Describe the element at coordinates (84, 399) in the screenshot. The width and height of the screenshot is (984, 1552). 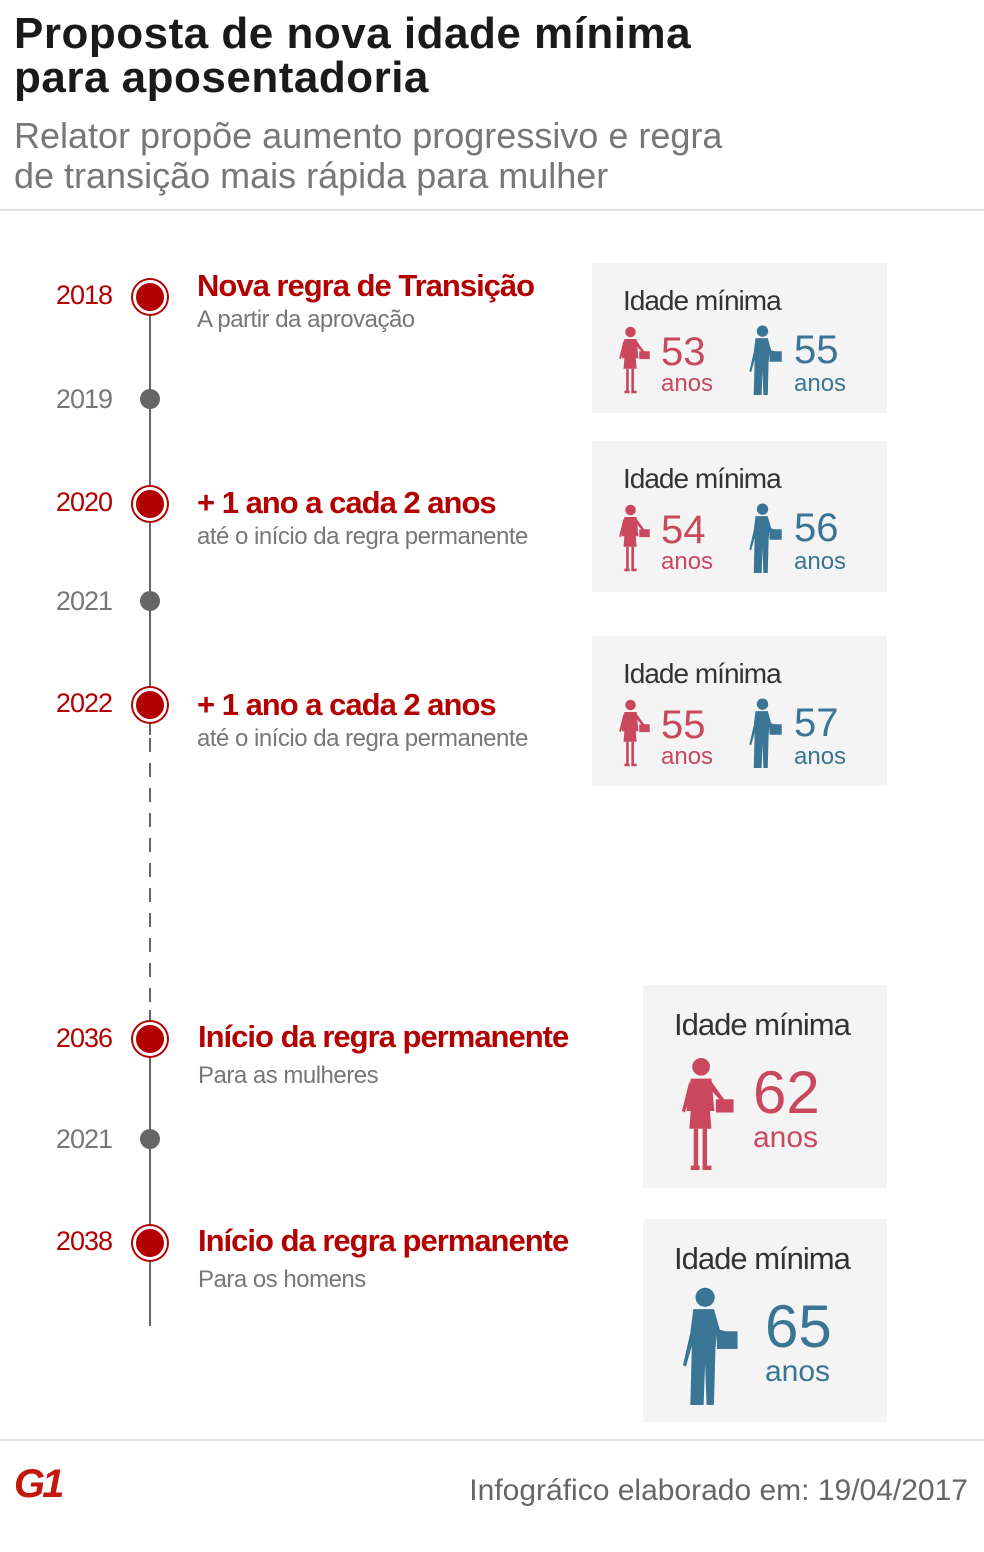
I see `year-label: 2019` at that location.